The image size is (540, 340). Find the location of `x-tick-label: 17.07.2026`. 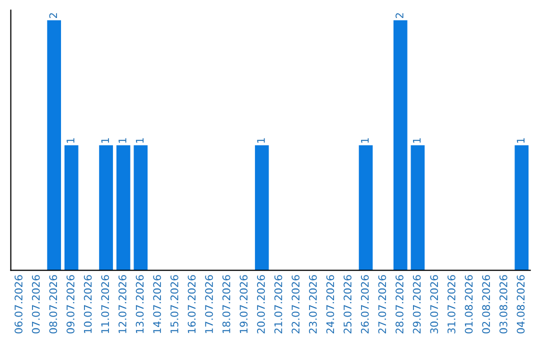

x-tick-label: 17.07.2026 is located at coordinates (209, 304).